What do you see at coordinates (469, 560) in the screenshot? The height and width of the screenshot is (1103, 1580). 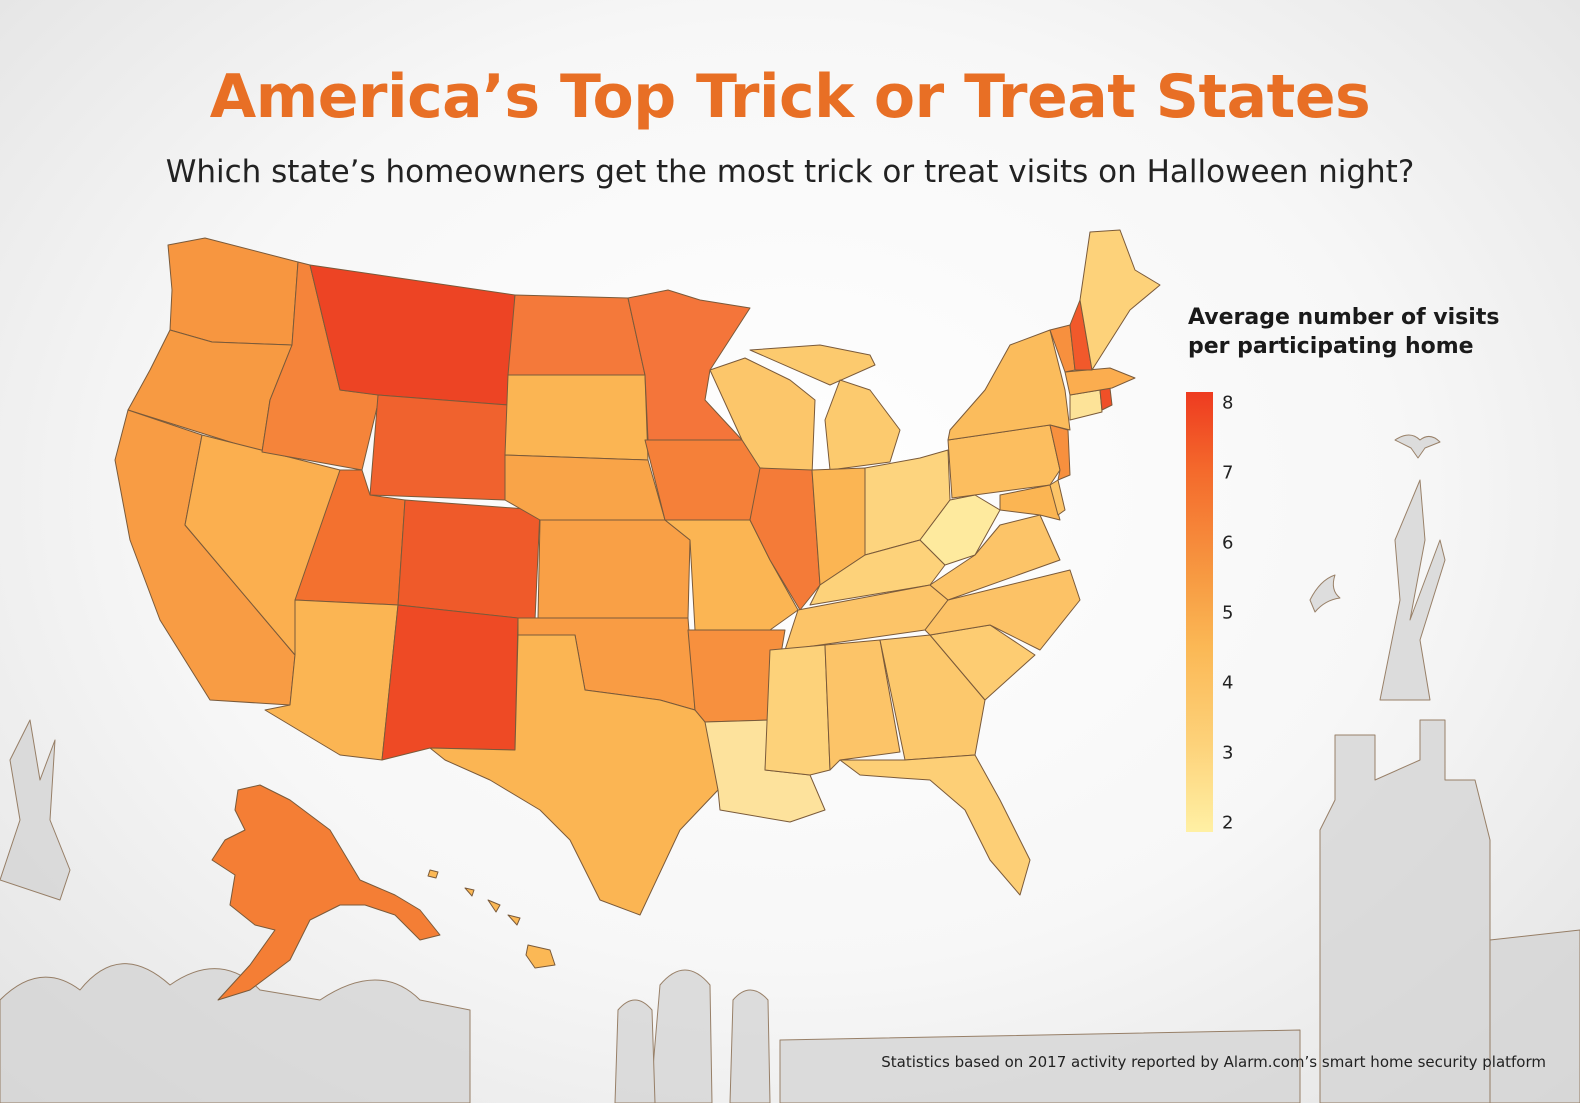 I see `state-colorado` at bounding box center [469, 560].